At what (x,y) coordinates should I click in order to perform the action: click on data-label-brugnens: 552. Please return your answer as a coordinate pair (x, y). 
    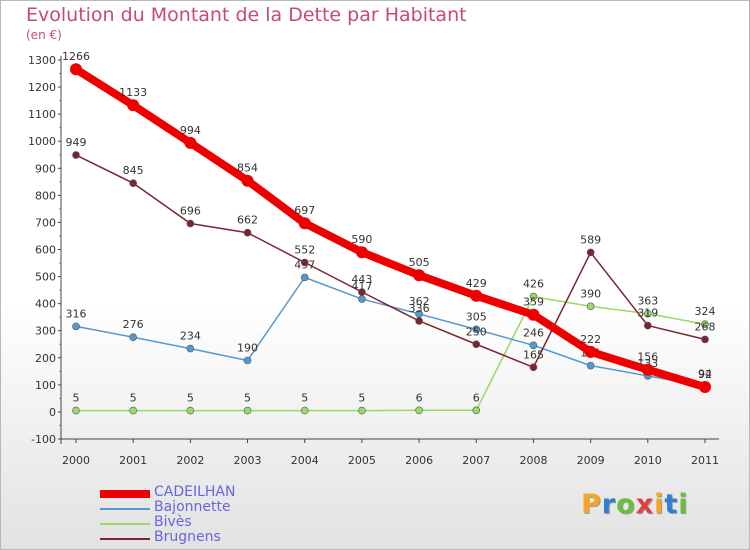
    Looking at the image, I should click on (304, 249).